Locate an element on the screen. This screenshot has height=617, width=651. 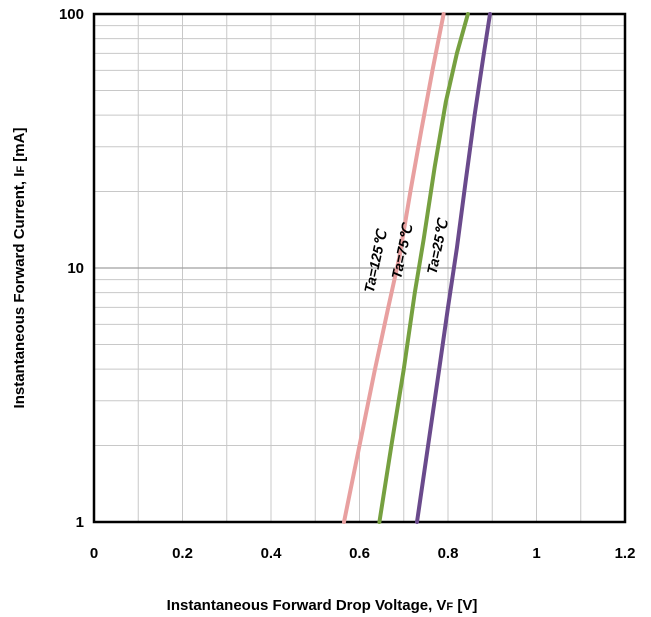
x-tick-label: 0.8 is located at coordinates (448, 553).